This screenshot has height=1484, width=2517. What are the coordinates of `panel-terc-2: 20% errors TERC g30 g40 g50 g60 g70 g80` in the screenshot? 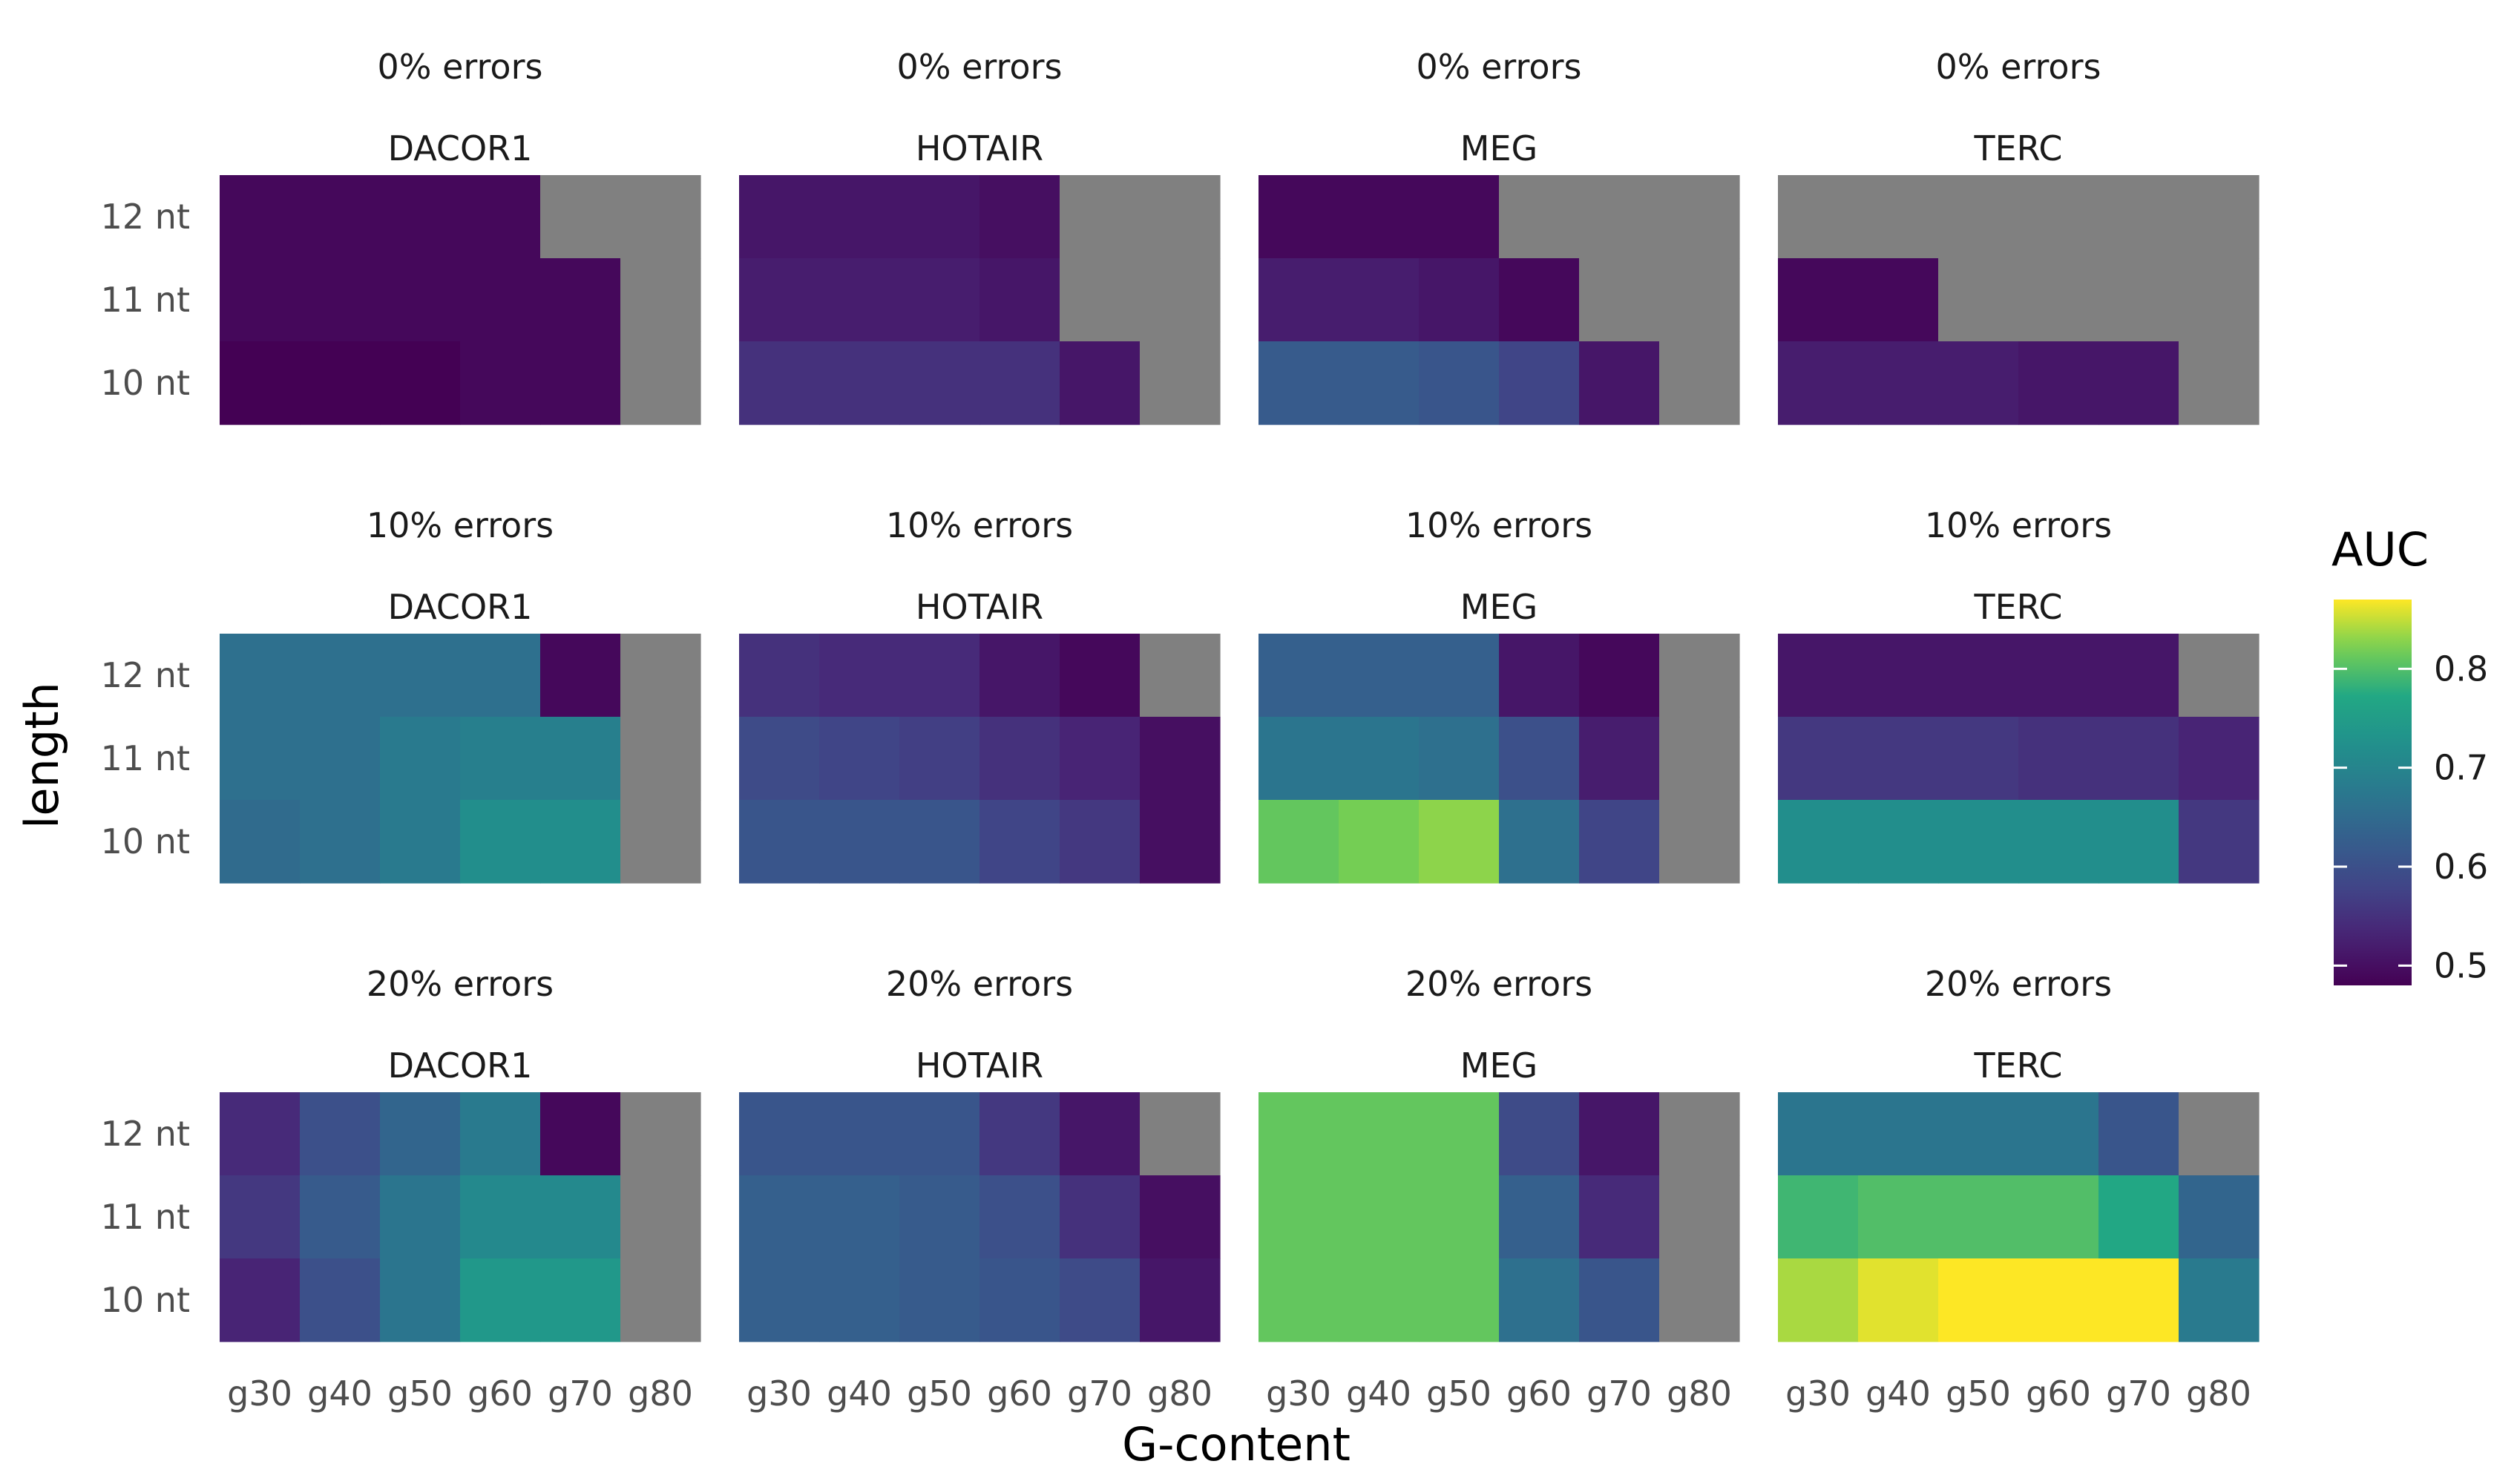 It's located at (2019, 1189).